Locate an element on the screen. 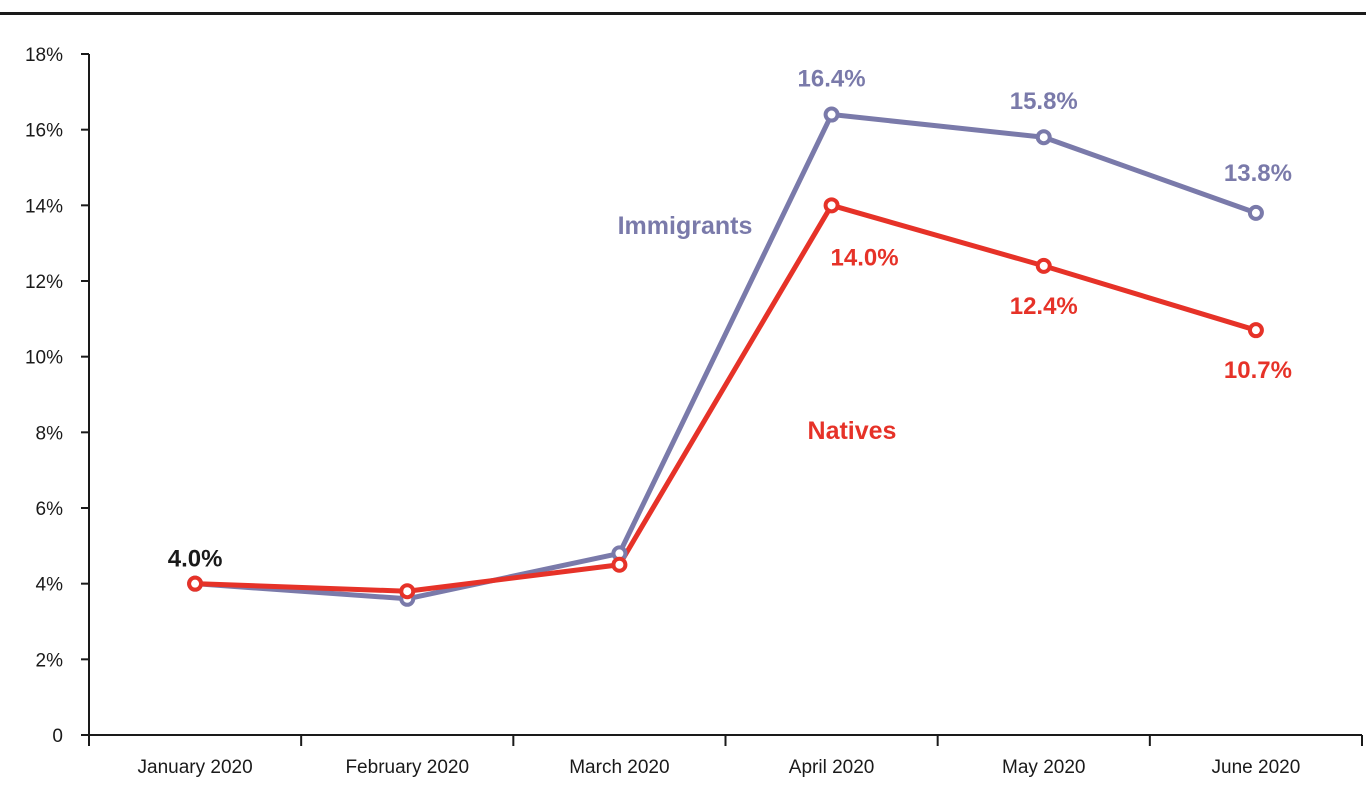 The height and width of the screenshot is (804, 1366). x-tick-label: March 2020 is located at coordinates (619, 767).